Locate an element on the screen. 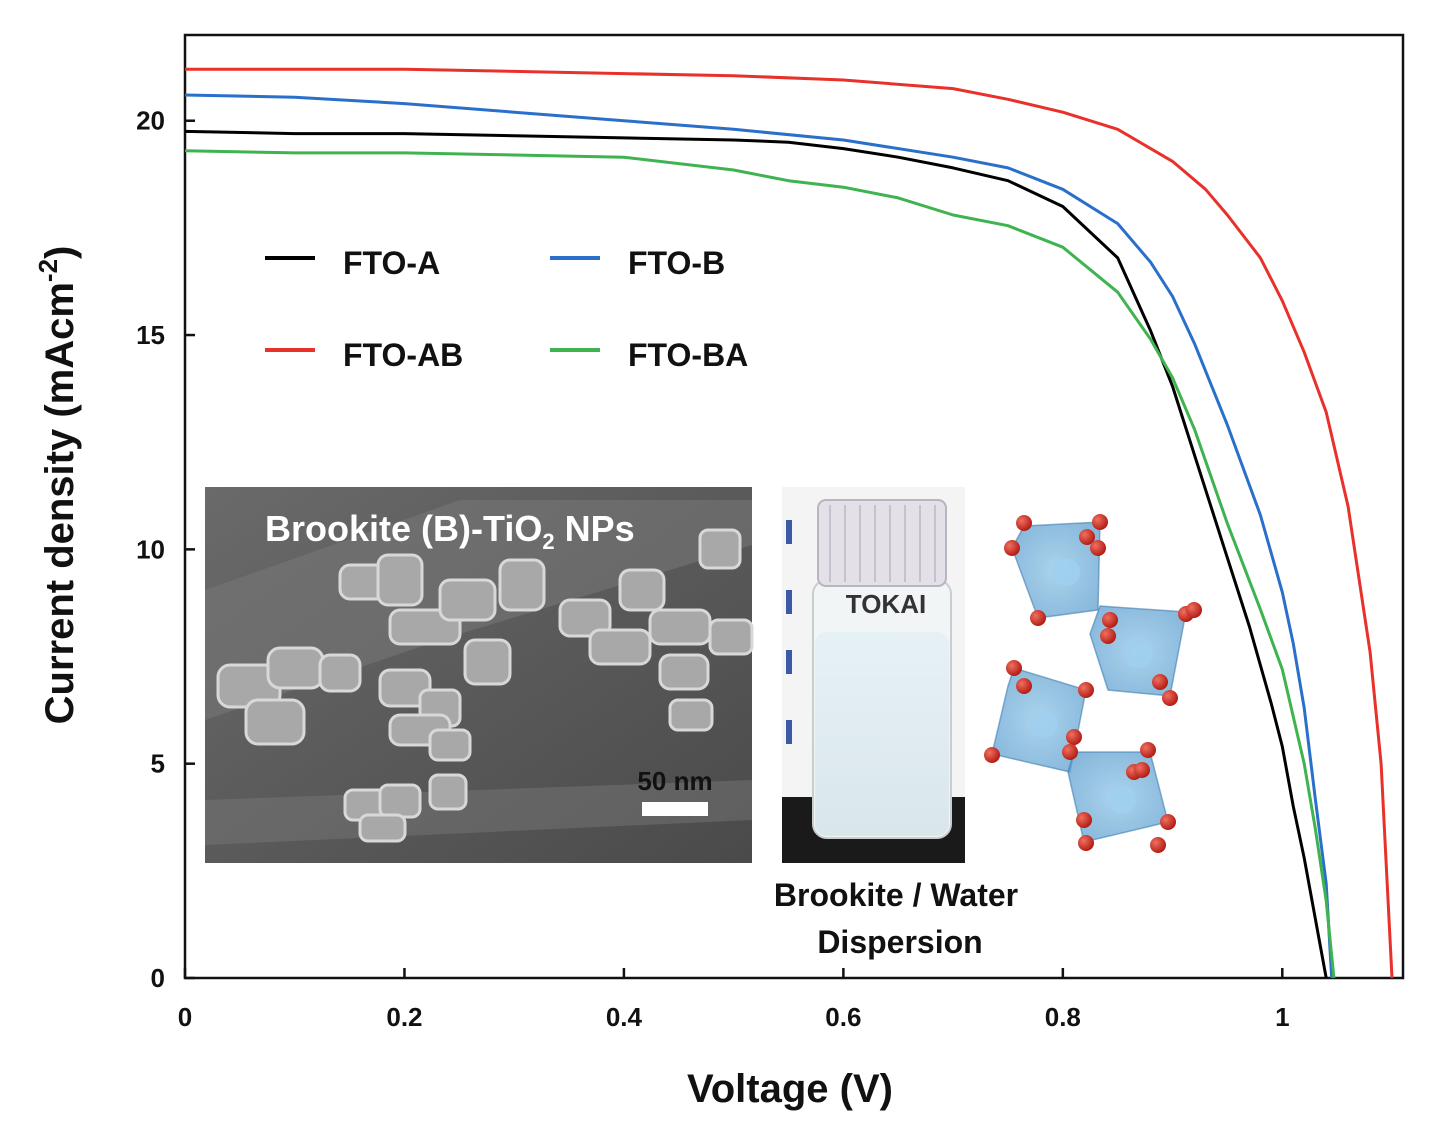 The image size is (1440, 1140). legend-label-fto-b: FTO-B is located at coordinates (676, 263).